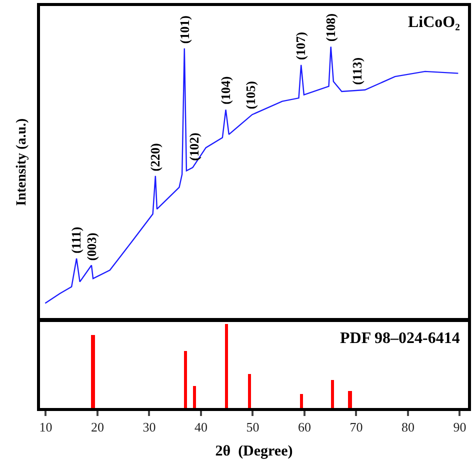  What do you see at coordinates (434, 22) in the screenshot?
I see `text: LiCoO₂` at bounding box center [434, 22].